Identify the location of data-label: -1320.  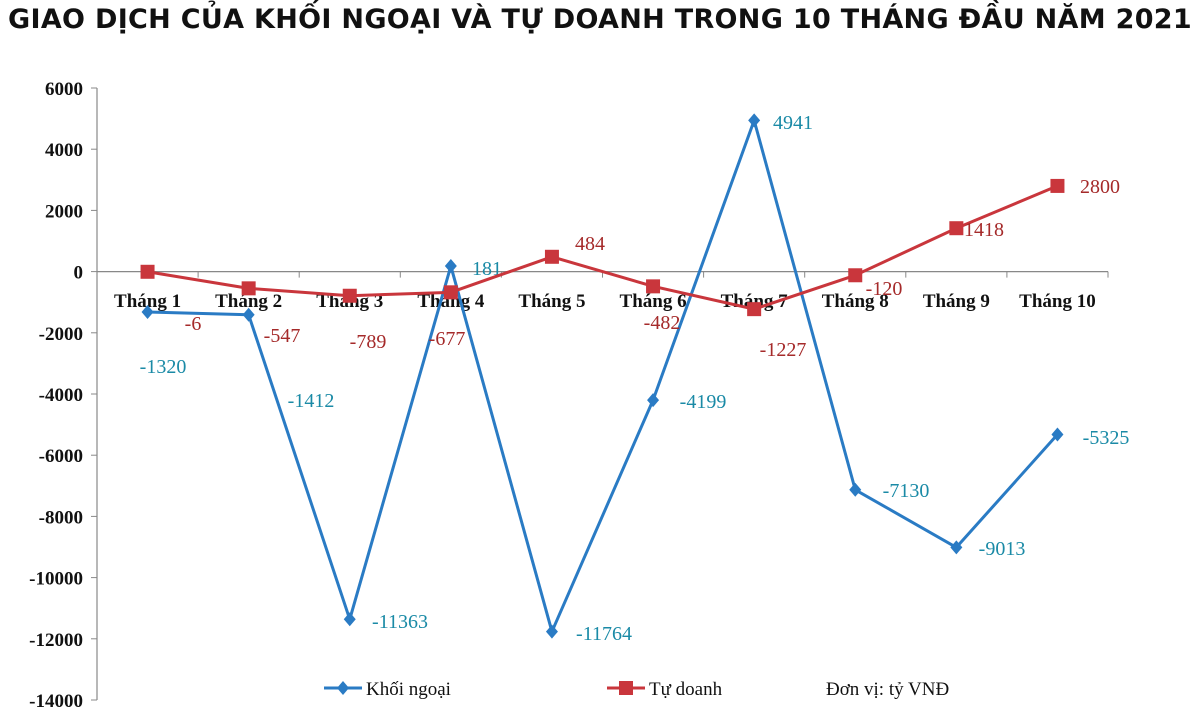
(163, 367).